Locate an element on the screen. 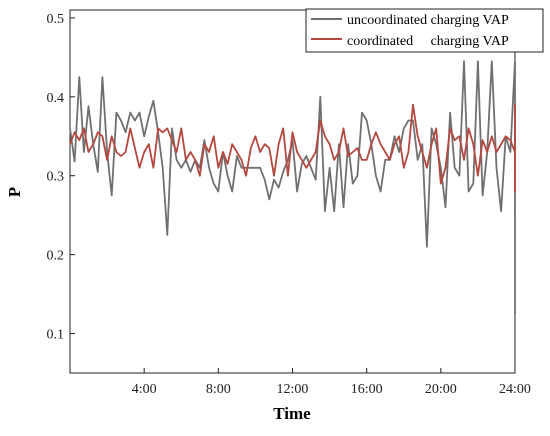  x-tick-label: 24:00 is located at coordinates (515, 389).